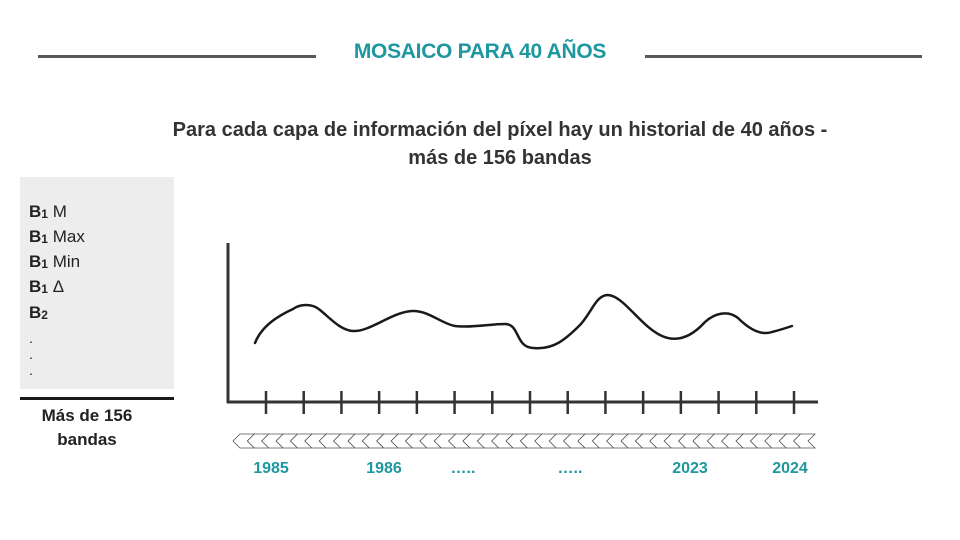 The image size is (960, 540). Describe the element at coordinates (87, 439) in the screenshot. I see `bands-caption-line-2: bandas` at that location.